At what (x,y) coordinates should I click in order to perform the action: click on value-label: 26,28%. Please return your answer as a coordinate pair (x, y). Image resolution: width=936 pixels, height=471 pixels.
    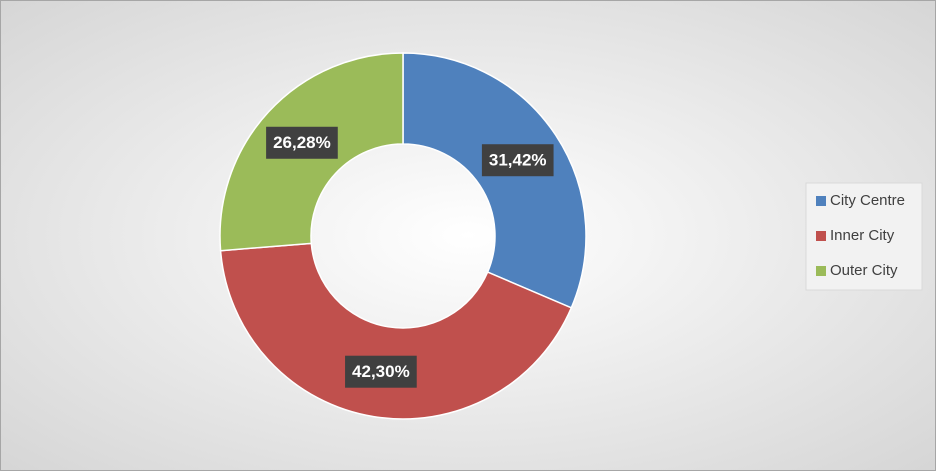
    Looking at the image, I should click on (302, 142).